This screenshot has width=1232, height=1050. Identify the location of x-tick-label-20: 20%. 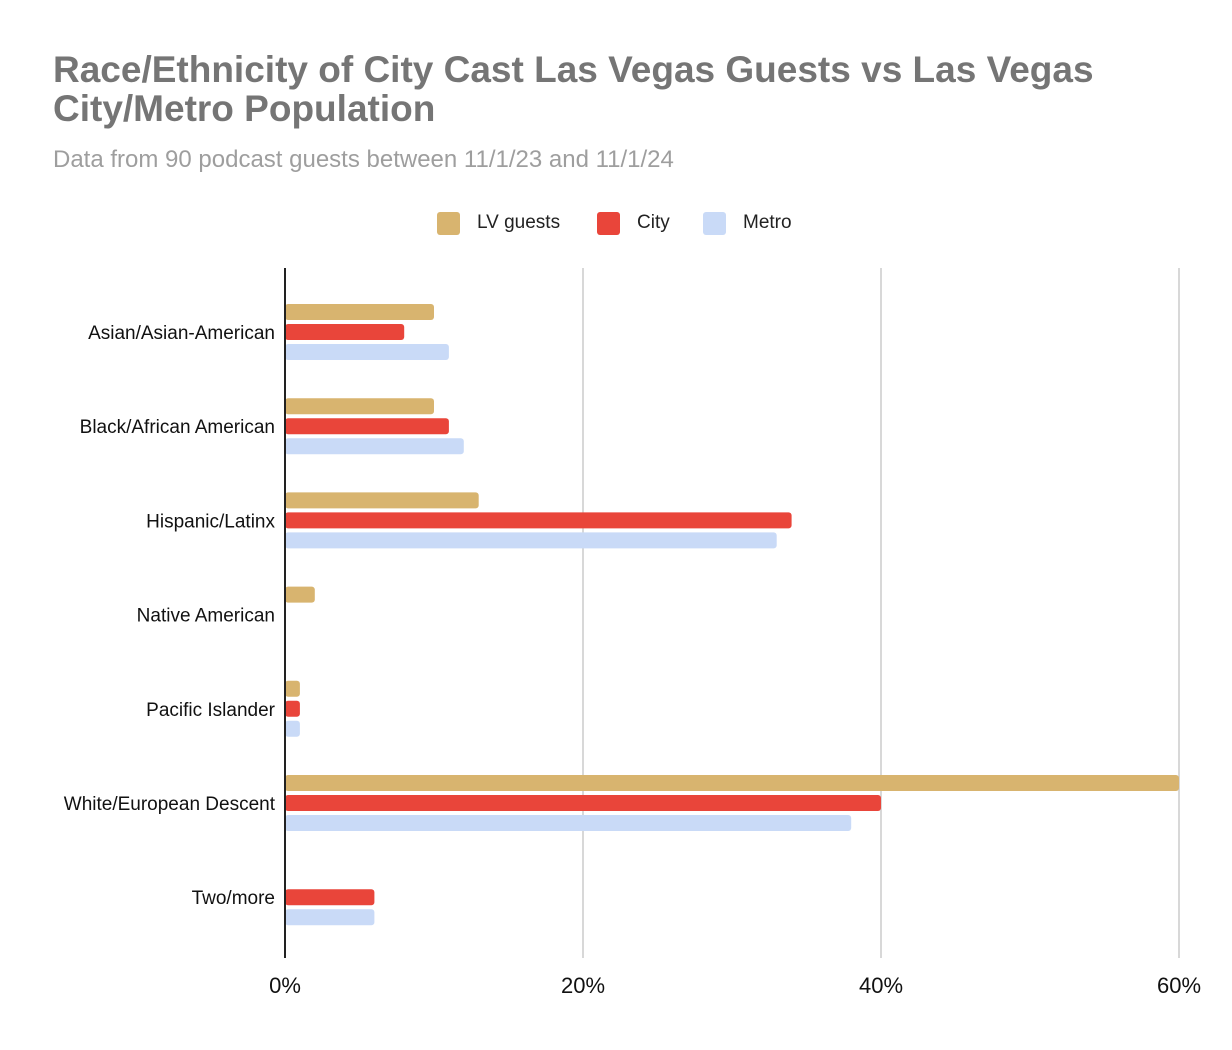
(583, 985).